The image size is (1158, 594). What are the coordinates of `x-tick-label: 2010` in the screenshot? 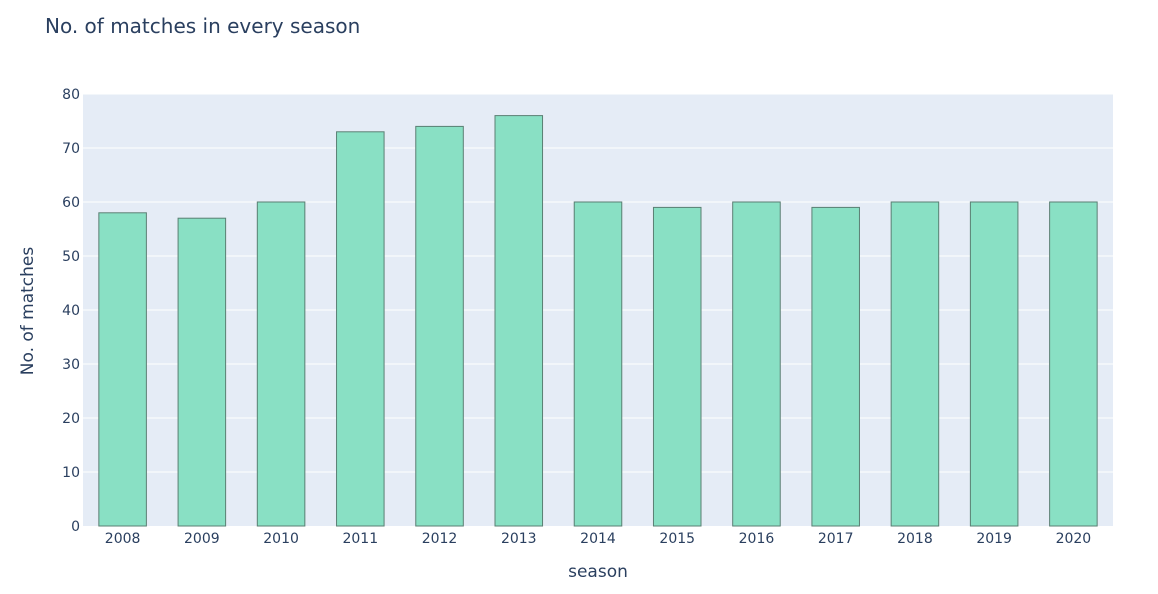 It's located at (281, 539).